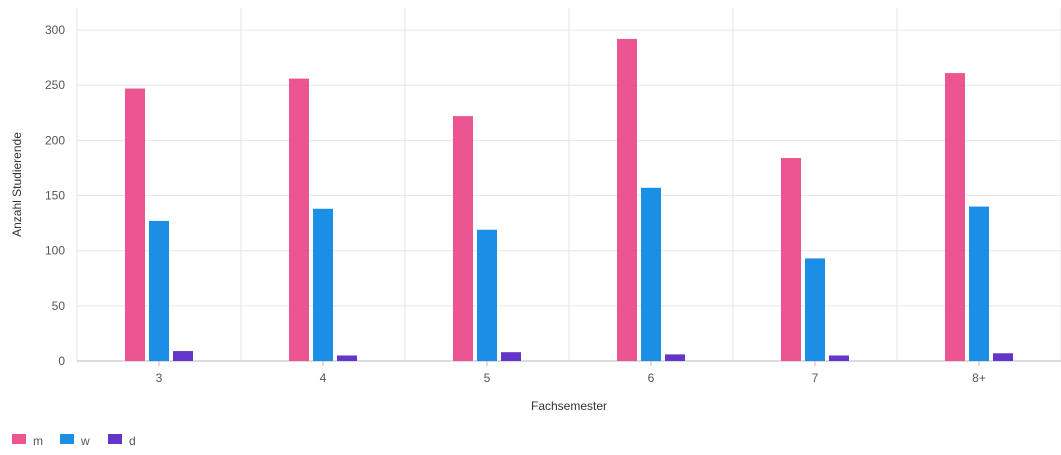  What do you see at coordinates (75, 441) in the screenshot?
I see `legend-item-w: w` at bounding box center [75, 441].